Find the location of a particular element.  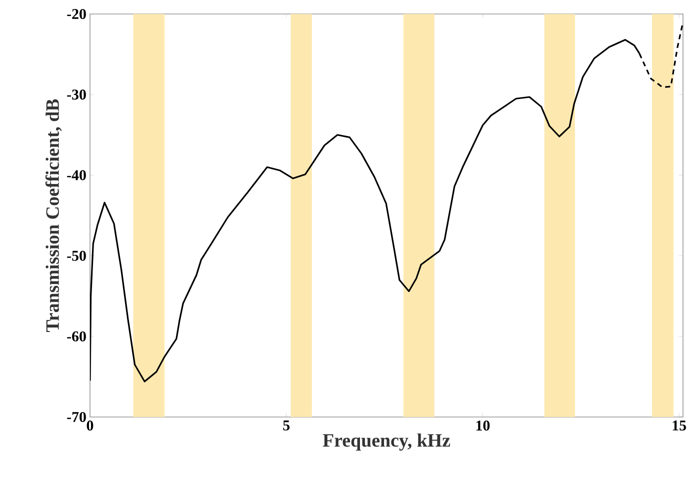

y-tick-label: -30 is located at coordinates (76, 95).